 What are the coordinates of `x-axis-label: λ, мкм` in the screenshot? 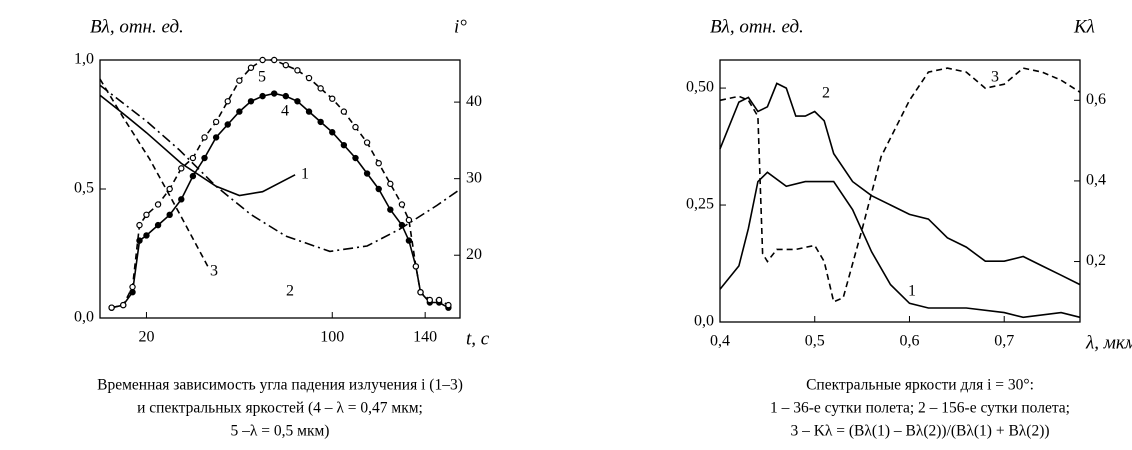 It's located at (1108, 342).